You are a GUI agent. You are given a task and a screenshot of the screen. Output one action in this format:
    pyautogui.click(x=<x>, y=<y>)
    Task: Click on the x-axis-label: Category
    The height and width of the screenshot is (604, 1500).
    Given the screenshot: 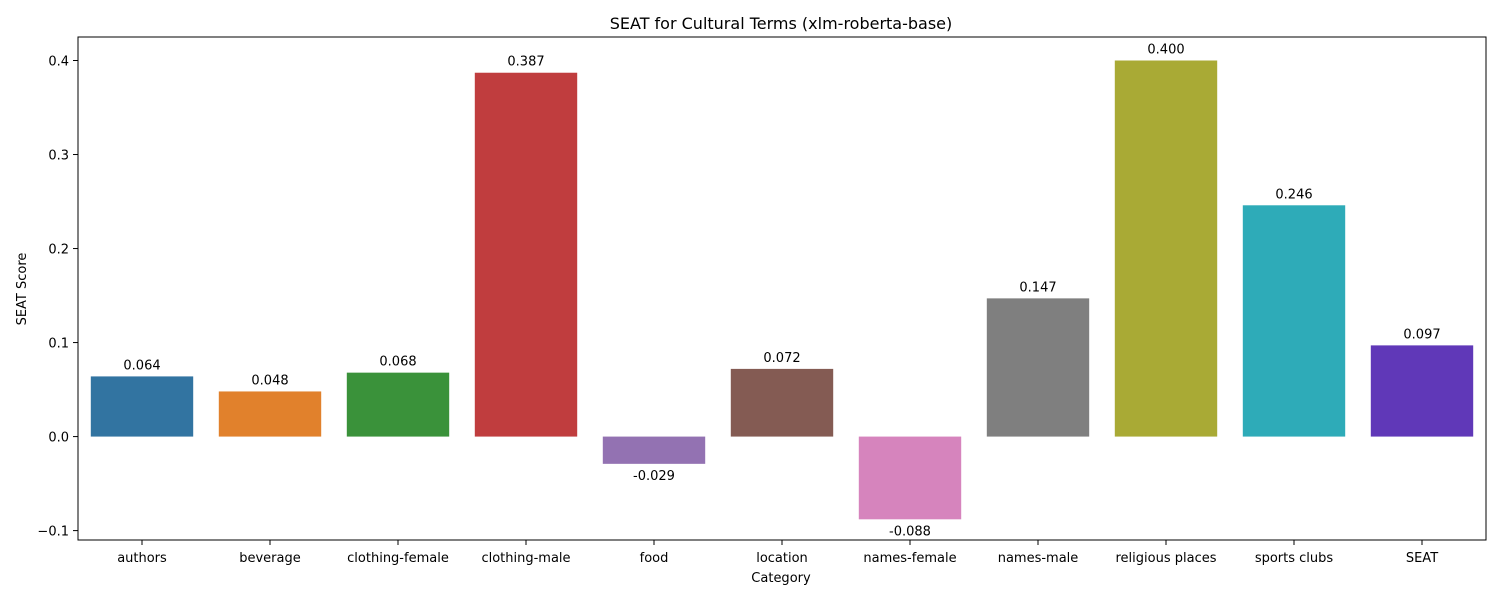 What is the action you would take?
    pyautogui.click(x=781, y=578)
    